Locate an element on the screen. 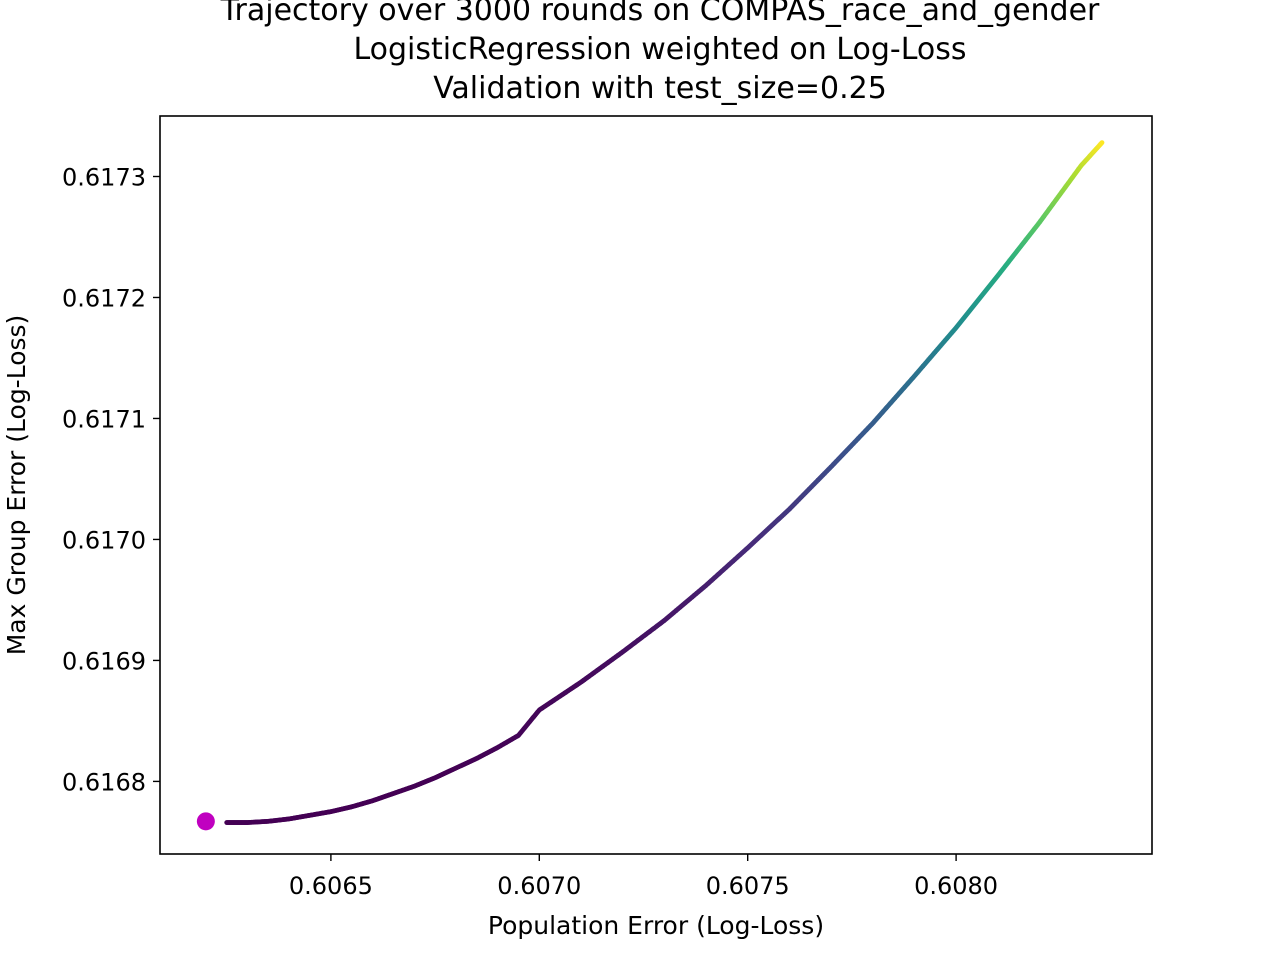  y-tick-label: 0.6170 is located at coordinates (104, 540).